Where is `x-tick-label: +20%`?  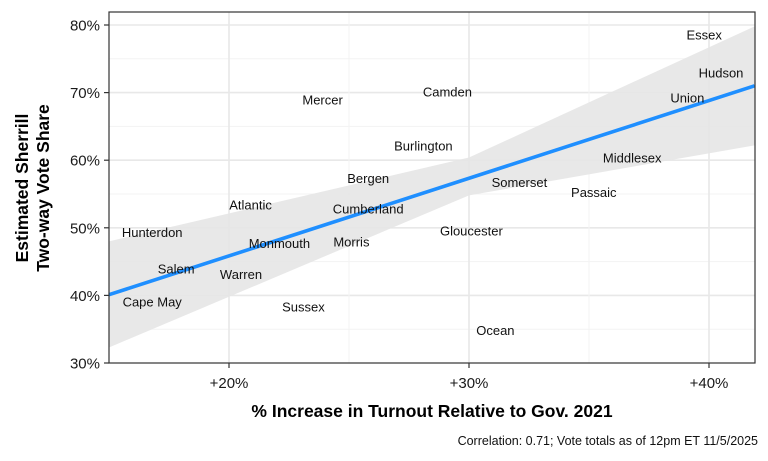
x-tick-label: +20% is located at coordinates (229, 383).